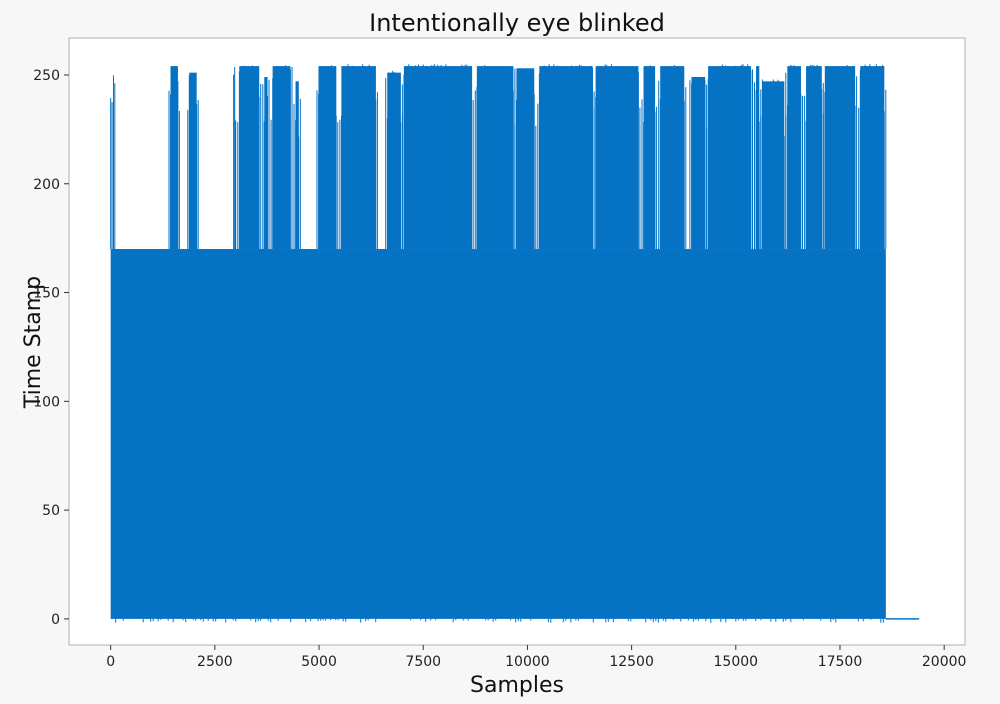  Describe the element at coordinates (110, 662) in the screenshot. I see `x-tick-label: 0` at that location.